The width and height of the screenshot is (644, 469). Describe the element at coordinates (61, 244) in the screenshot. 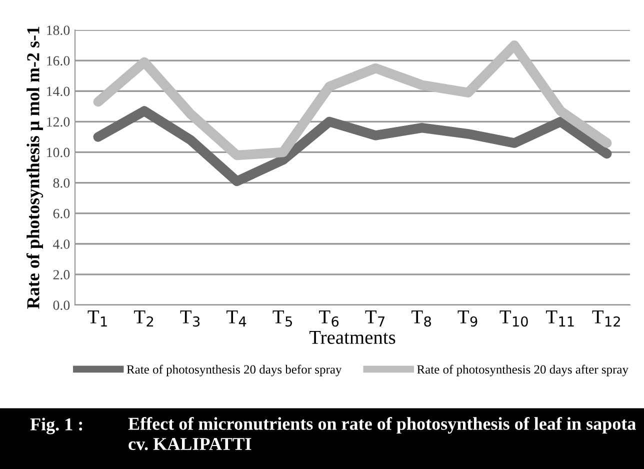

I see `y-tick-label: 4.0` at that location.